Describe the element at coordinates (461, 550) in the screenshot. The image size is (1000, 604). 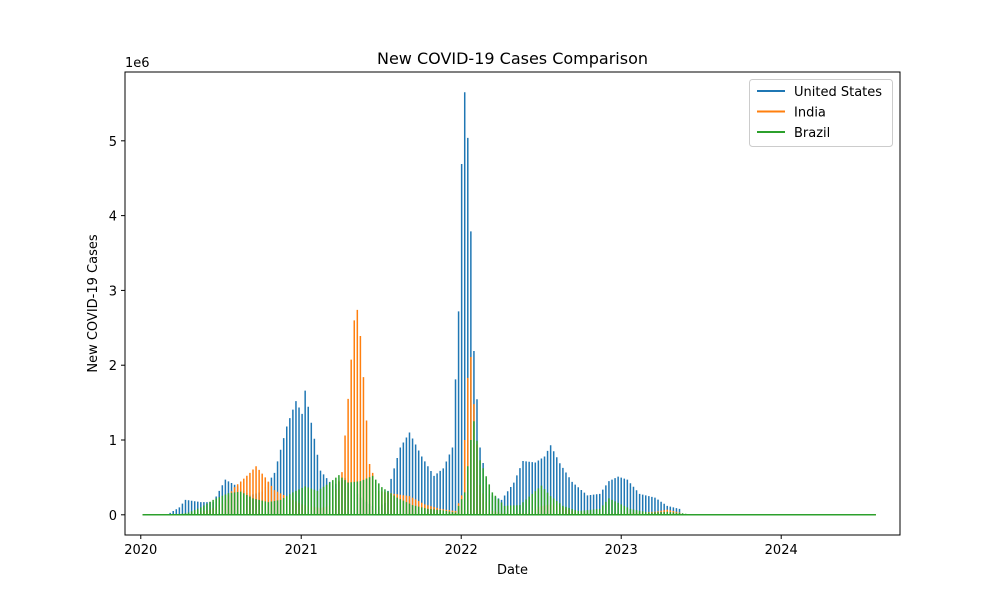
I see `x-tick-label: 2022` at that location.